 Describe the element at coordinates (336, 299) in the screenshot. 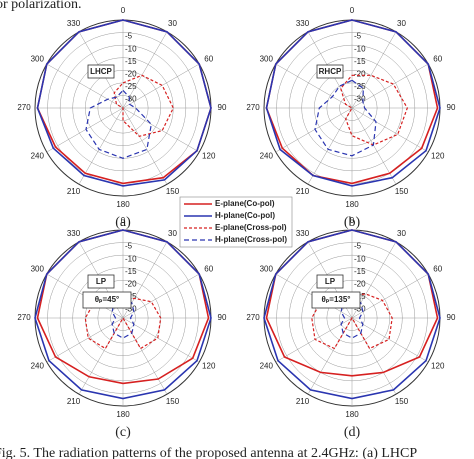

I see `annotation: θₚ=135°` at that location.